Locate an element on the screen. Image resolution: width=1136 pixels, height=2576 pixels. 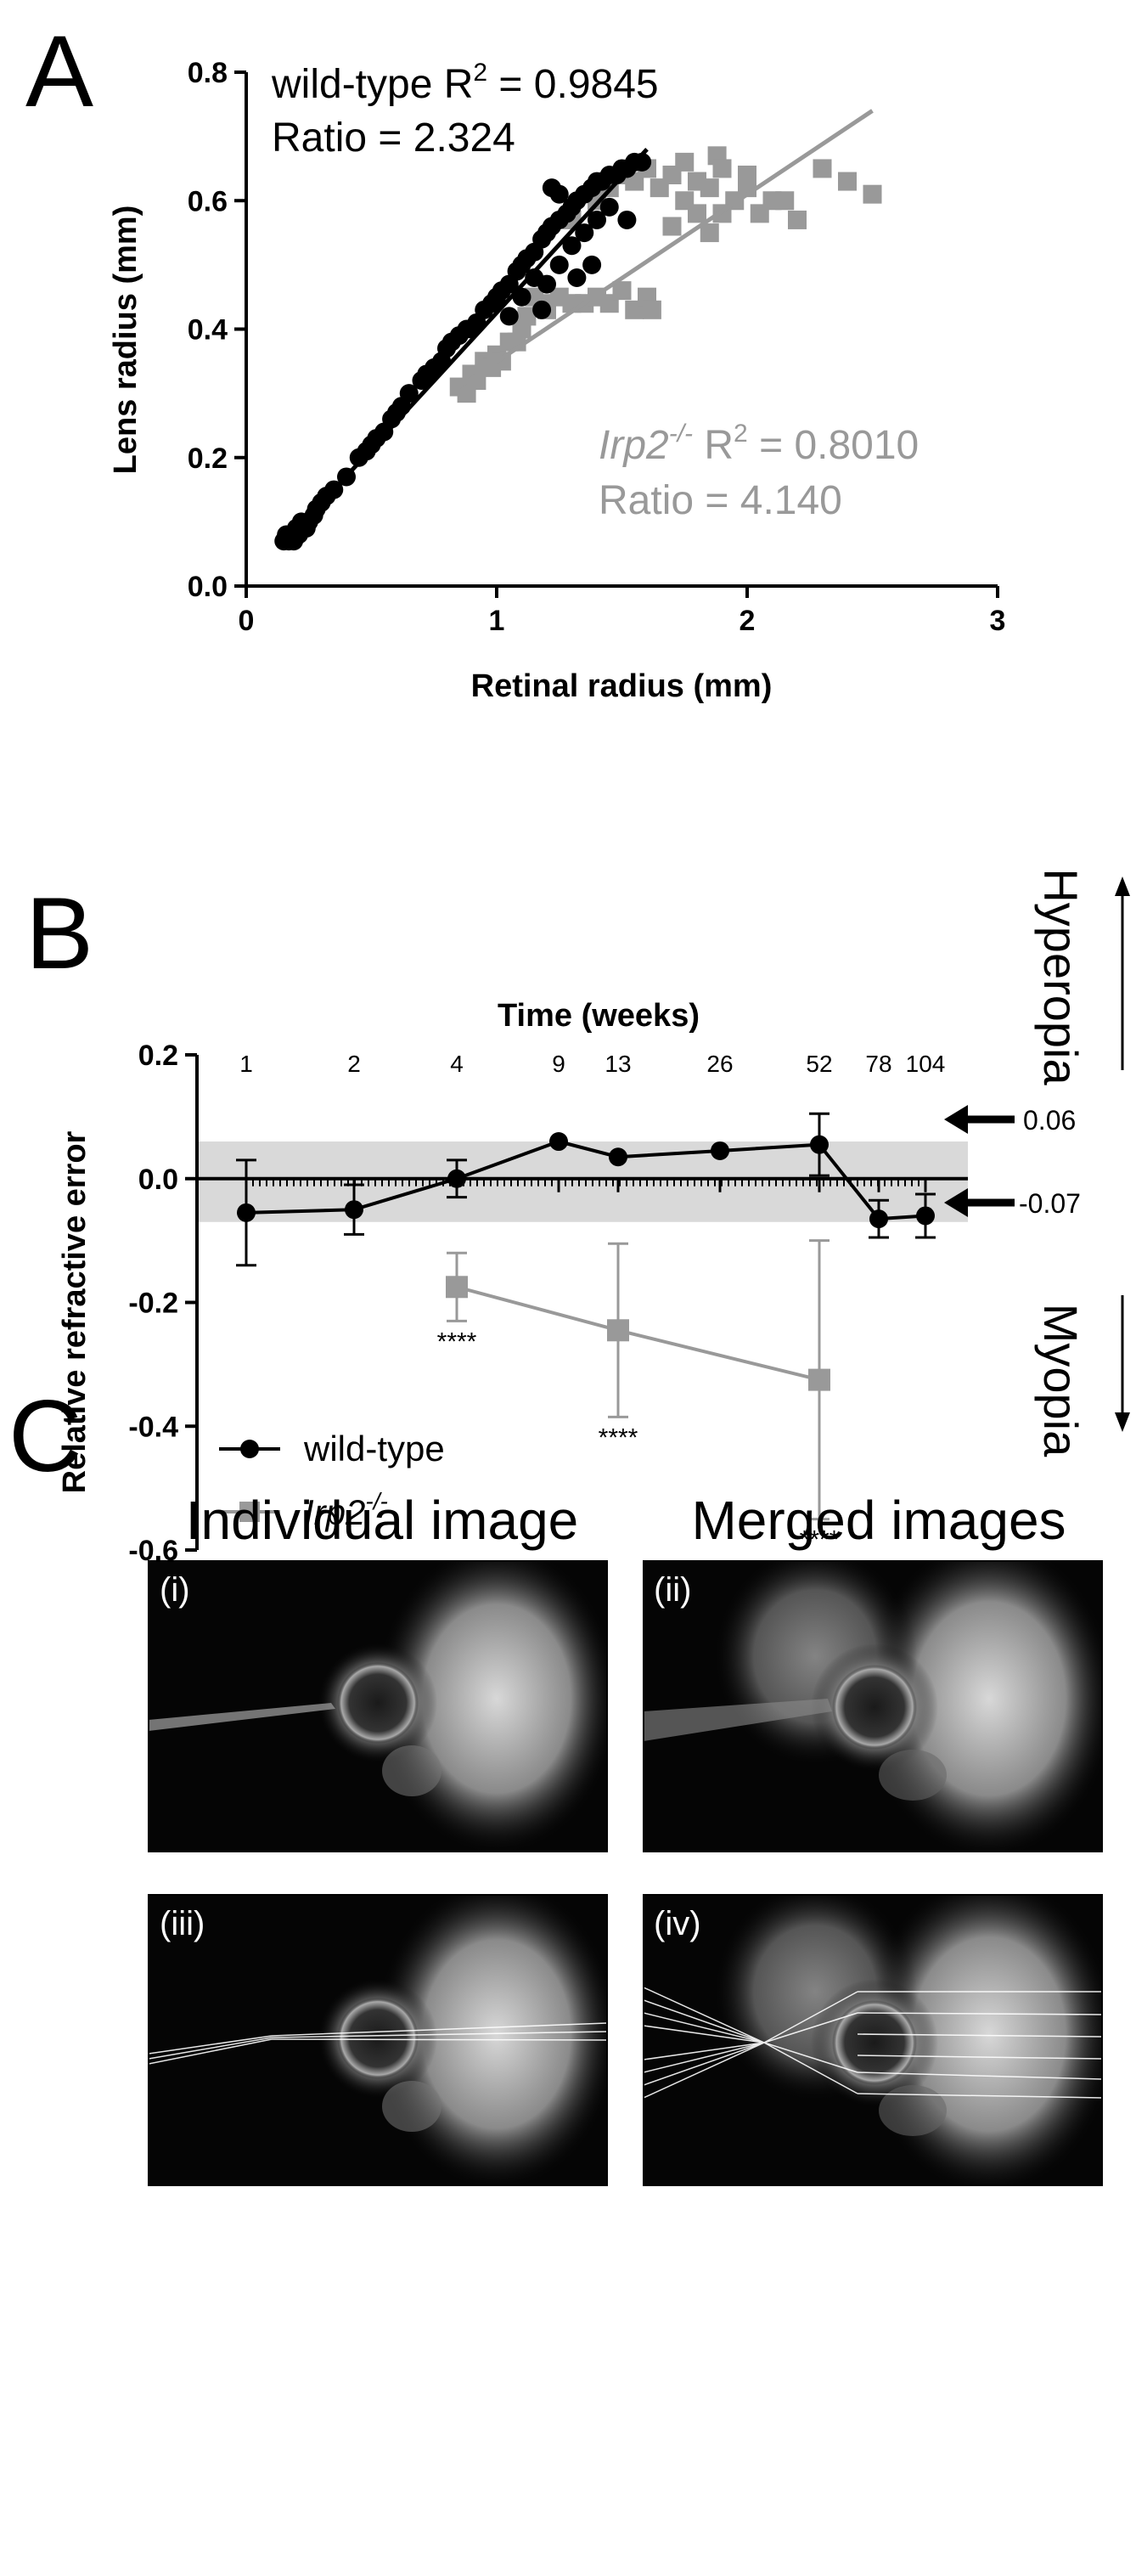
y-tick-label-b: -0.2 is located at coordinates (153, 1304).